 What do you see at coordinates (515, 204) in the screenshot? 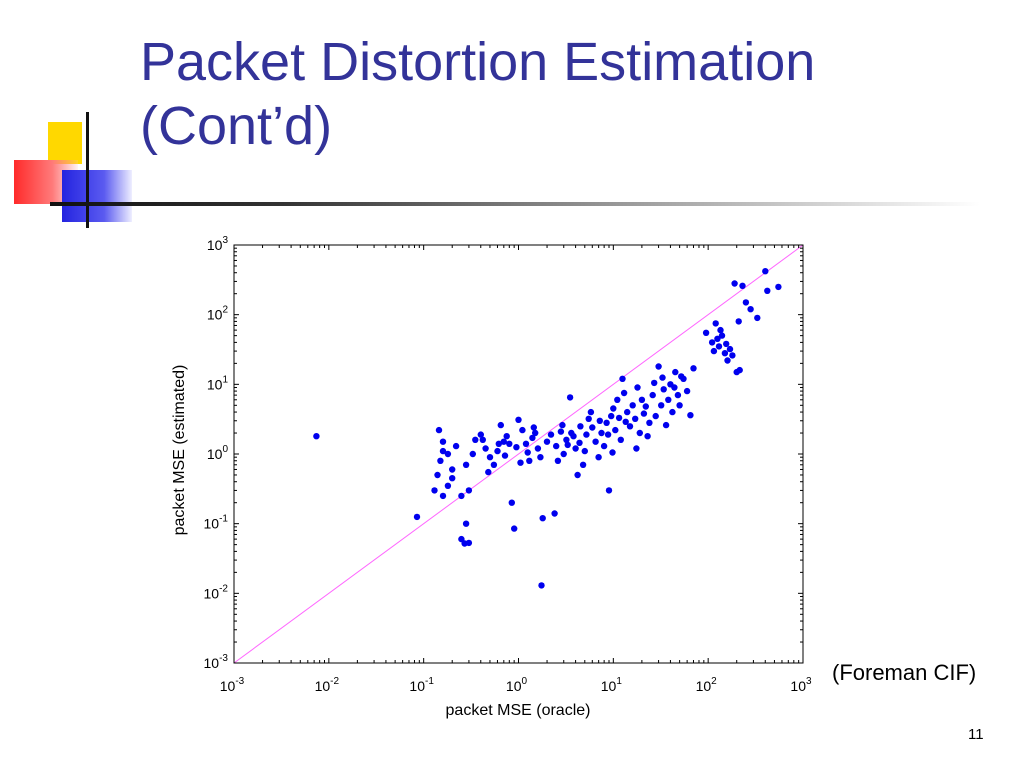
I see `decor-horizontal-rule` at bounding box center [515, 204].